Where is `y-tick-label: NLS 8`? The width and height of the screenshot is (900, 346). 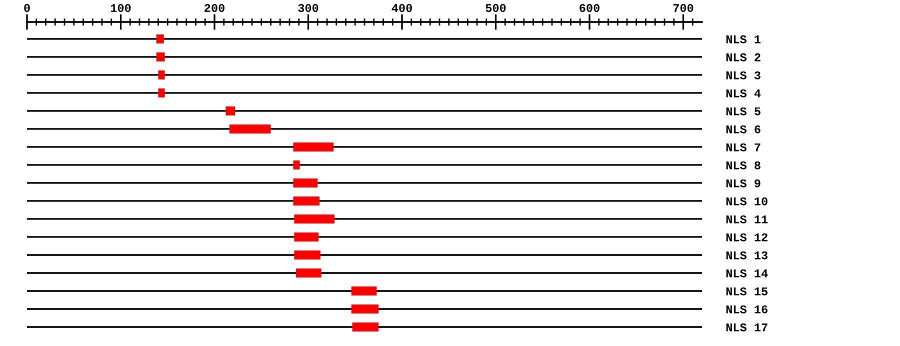
y-tick-label: NLS 8 is located at coordinates (743, 165).